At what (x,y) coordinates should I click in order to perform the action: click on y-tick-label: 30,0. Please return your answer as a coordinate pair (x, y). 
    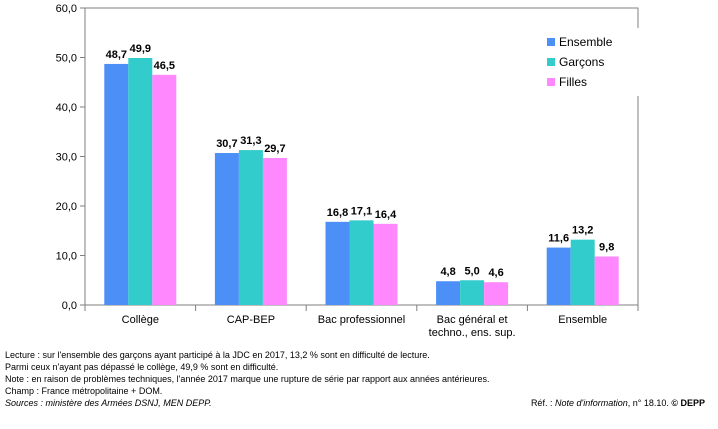
    Looking at the image, I should click on (66, 158).